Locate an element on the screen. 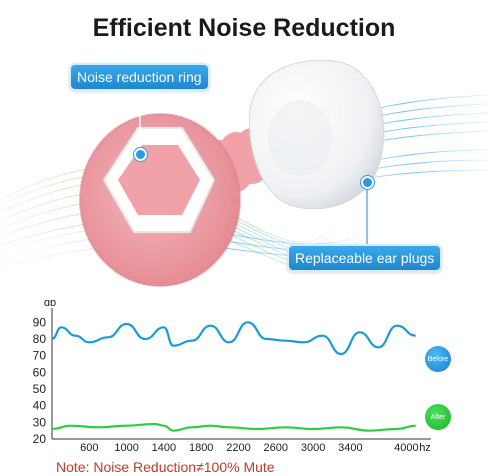 Image resolution: width=488 pixels, height=476 pixels. y-tick-label: 60 is located at coordinates (40, 372).